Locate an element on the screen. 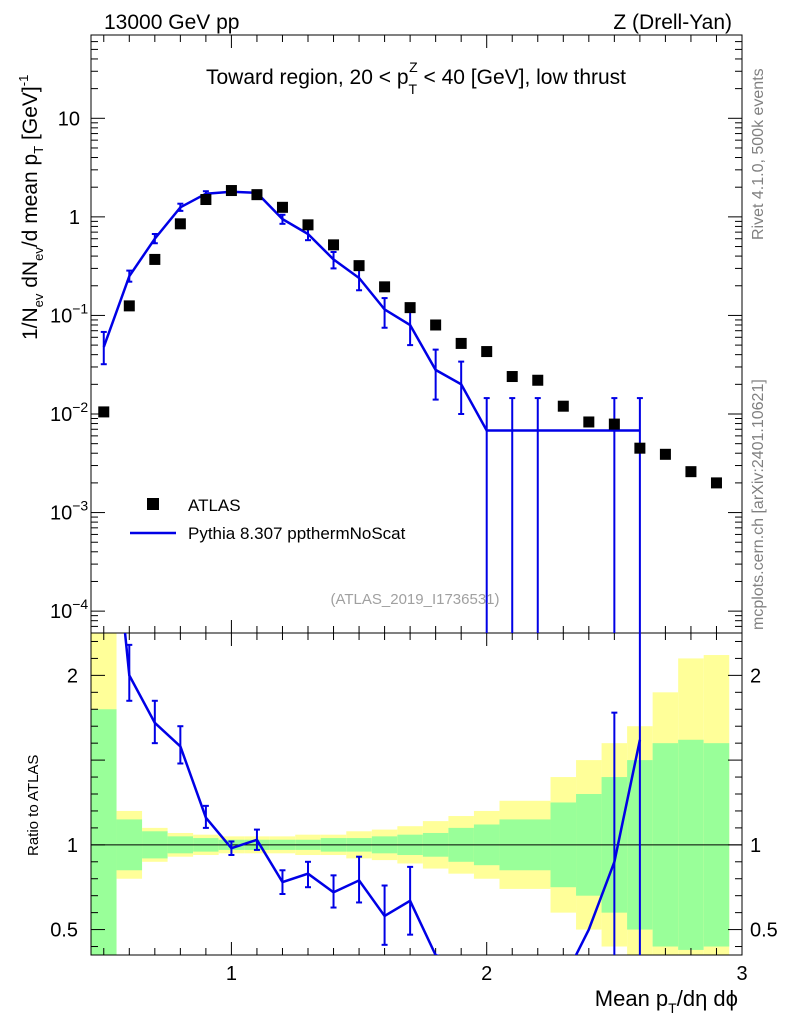  main-y-tick-label-exp-5: −4 is located at coordinates (80, 604).